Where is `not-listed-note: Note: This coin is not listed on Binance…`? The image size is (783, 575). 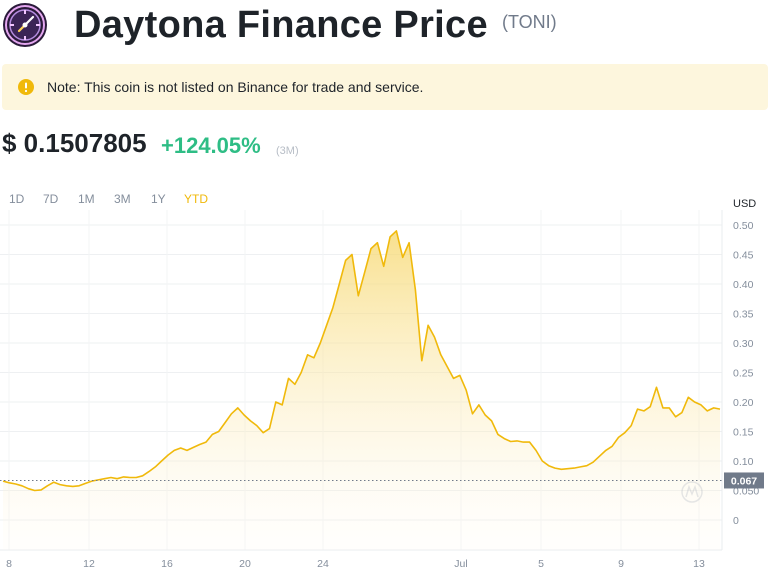 not-listed-note: Note: This coin is not listed on Binance… is located at coordinates (385, 87).